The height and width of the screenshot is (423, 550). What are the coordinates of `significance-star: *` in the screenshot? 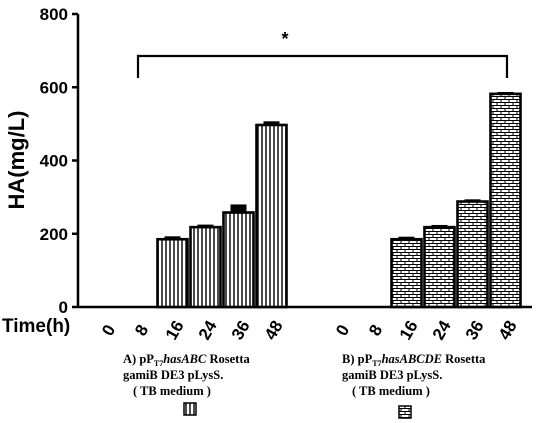 It's located at (284, 39).